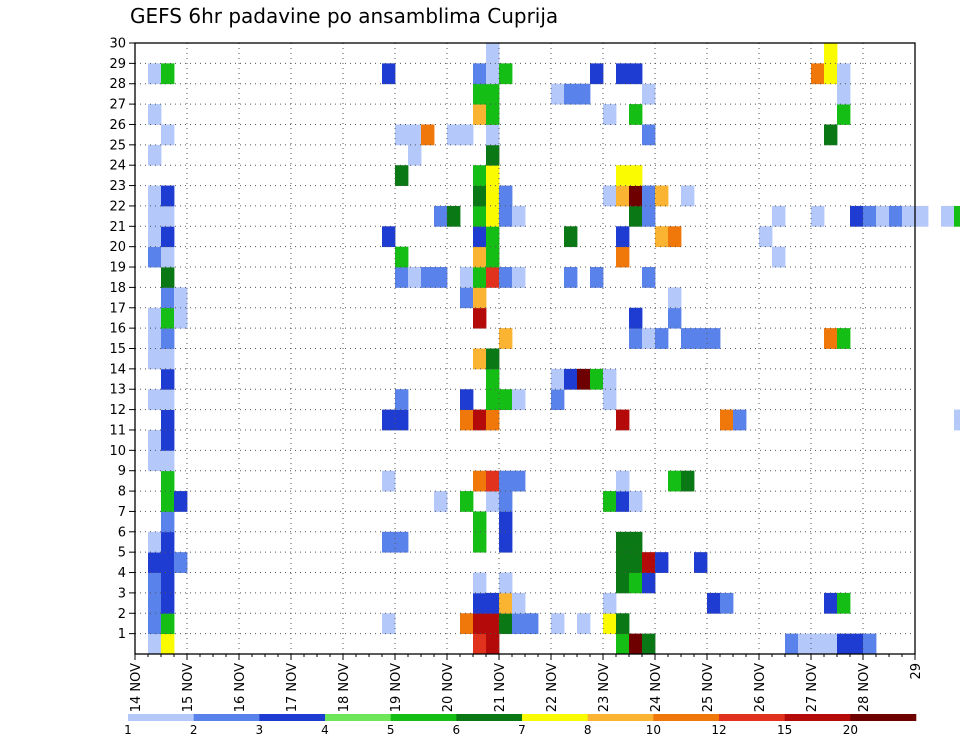 The width and height of the screenshot is (960, 742). What do you see at coordinates (850, 730) in the screenshot?
I see `colorbar-label: 20` at bounding box center [850, 730].